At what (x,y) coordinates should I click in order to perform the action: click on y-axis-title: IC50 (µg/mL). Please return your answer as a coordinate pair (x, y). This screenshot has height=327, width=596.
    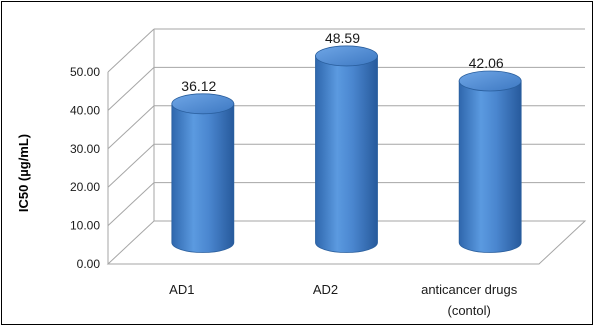
    Looking at the image, I should click on (23, 173).